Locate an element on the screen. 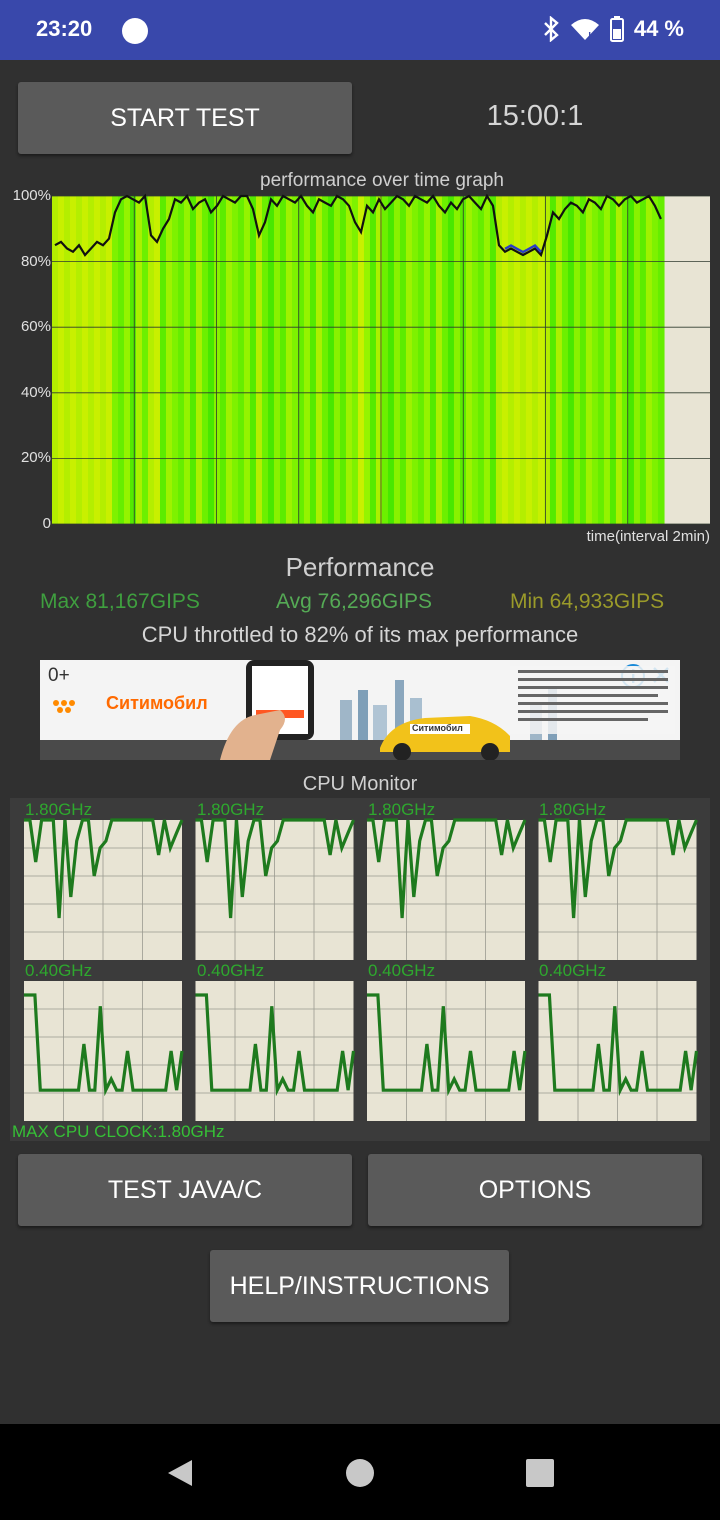  y-tick-label: 40% is located at coordinates (35, 392).